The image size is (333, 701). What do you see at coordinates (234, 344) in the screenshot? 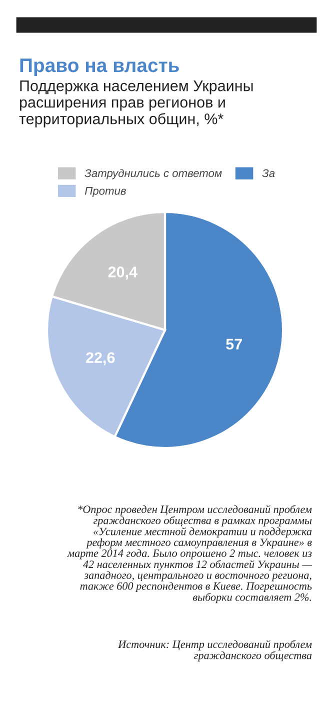
I see `data-label: 57` at bounding box center [234, 344].